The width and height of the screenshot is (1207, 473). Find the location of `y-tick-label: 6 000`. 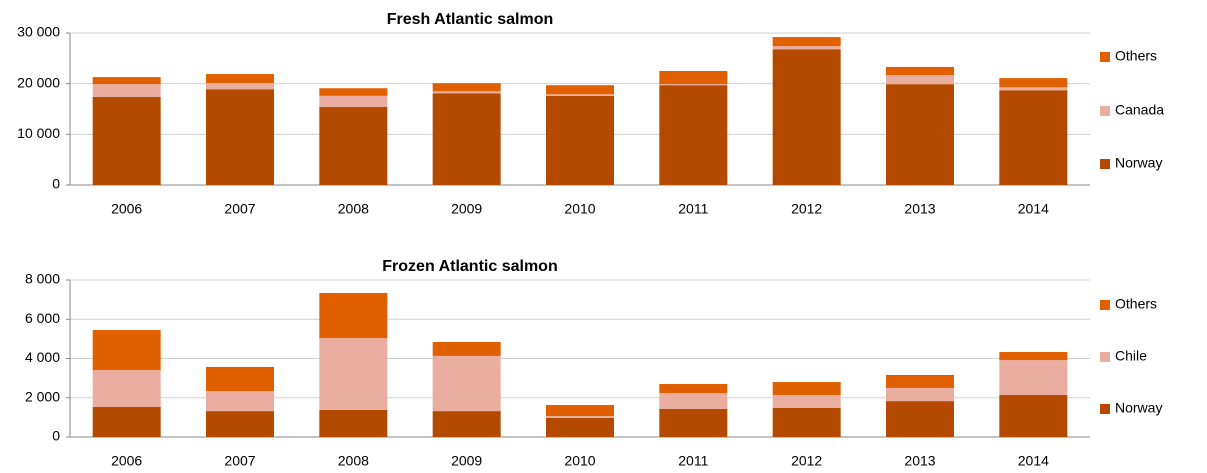

y-tick-label: 6 000 is located at coordinates (42, 318).